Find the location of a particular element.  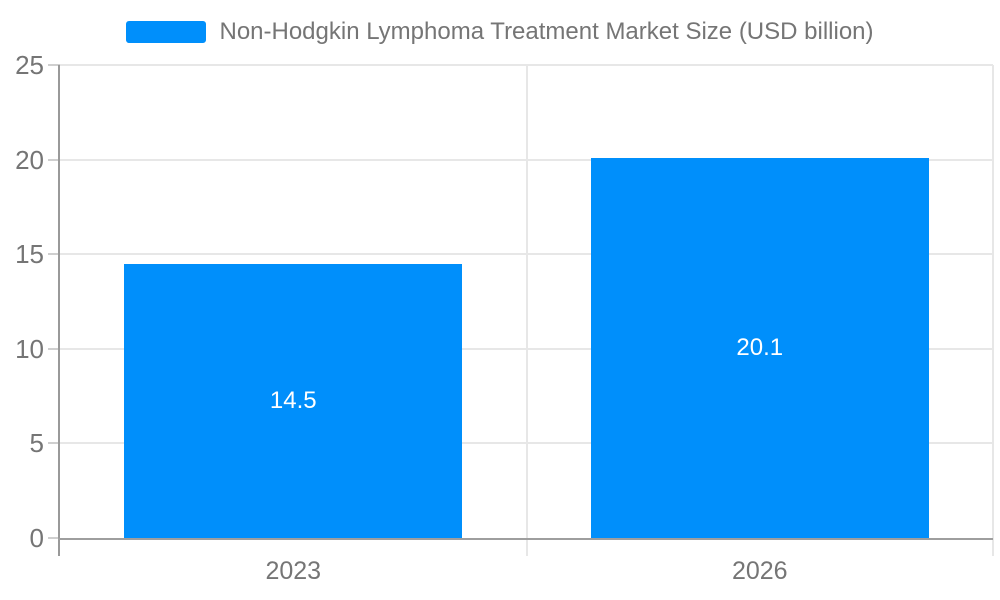

y-axis-tick-label: 20 is located at coordinates (29, 159).